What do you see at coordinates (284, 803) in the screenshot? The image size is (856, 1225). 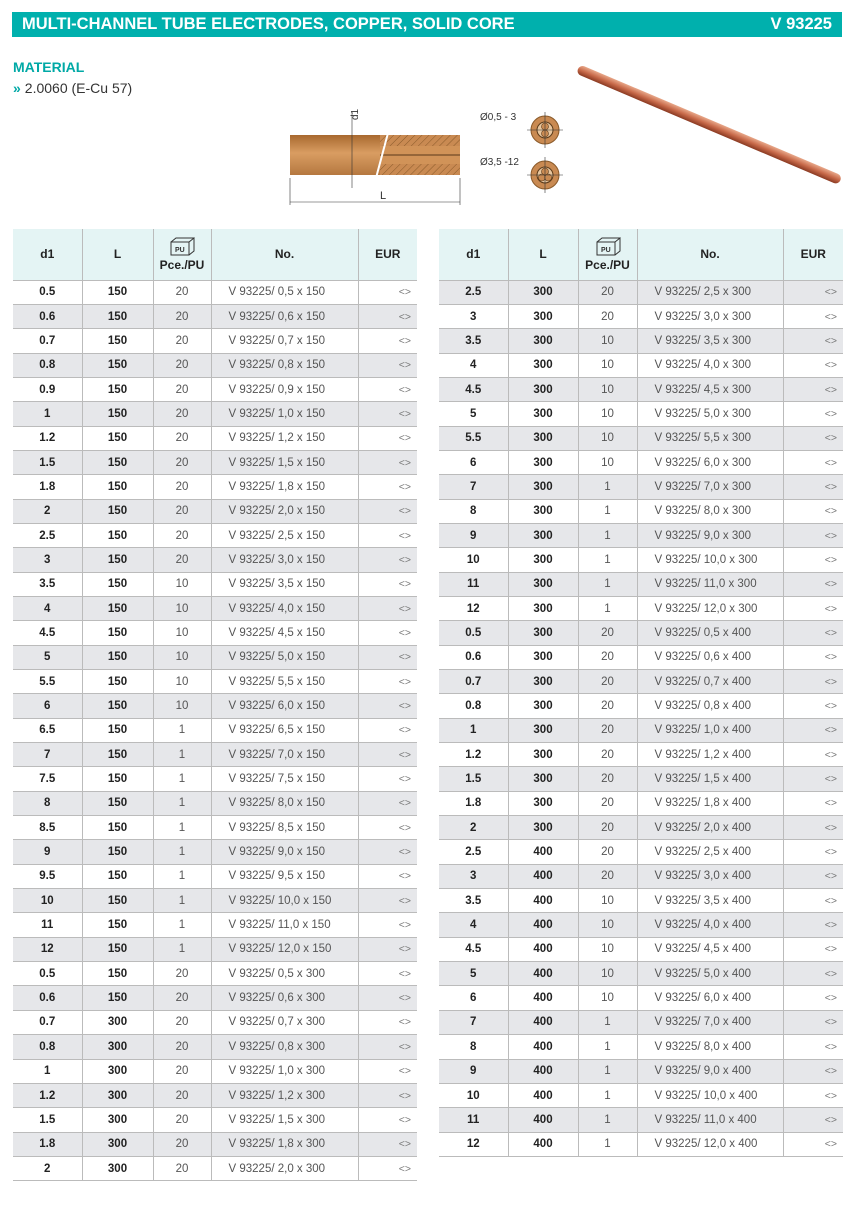 I see `article-number-cell: V 93225/ 8,0 x 150` at bounding box center [284, 803].